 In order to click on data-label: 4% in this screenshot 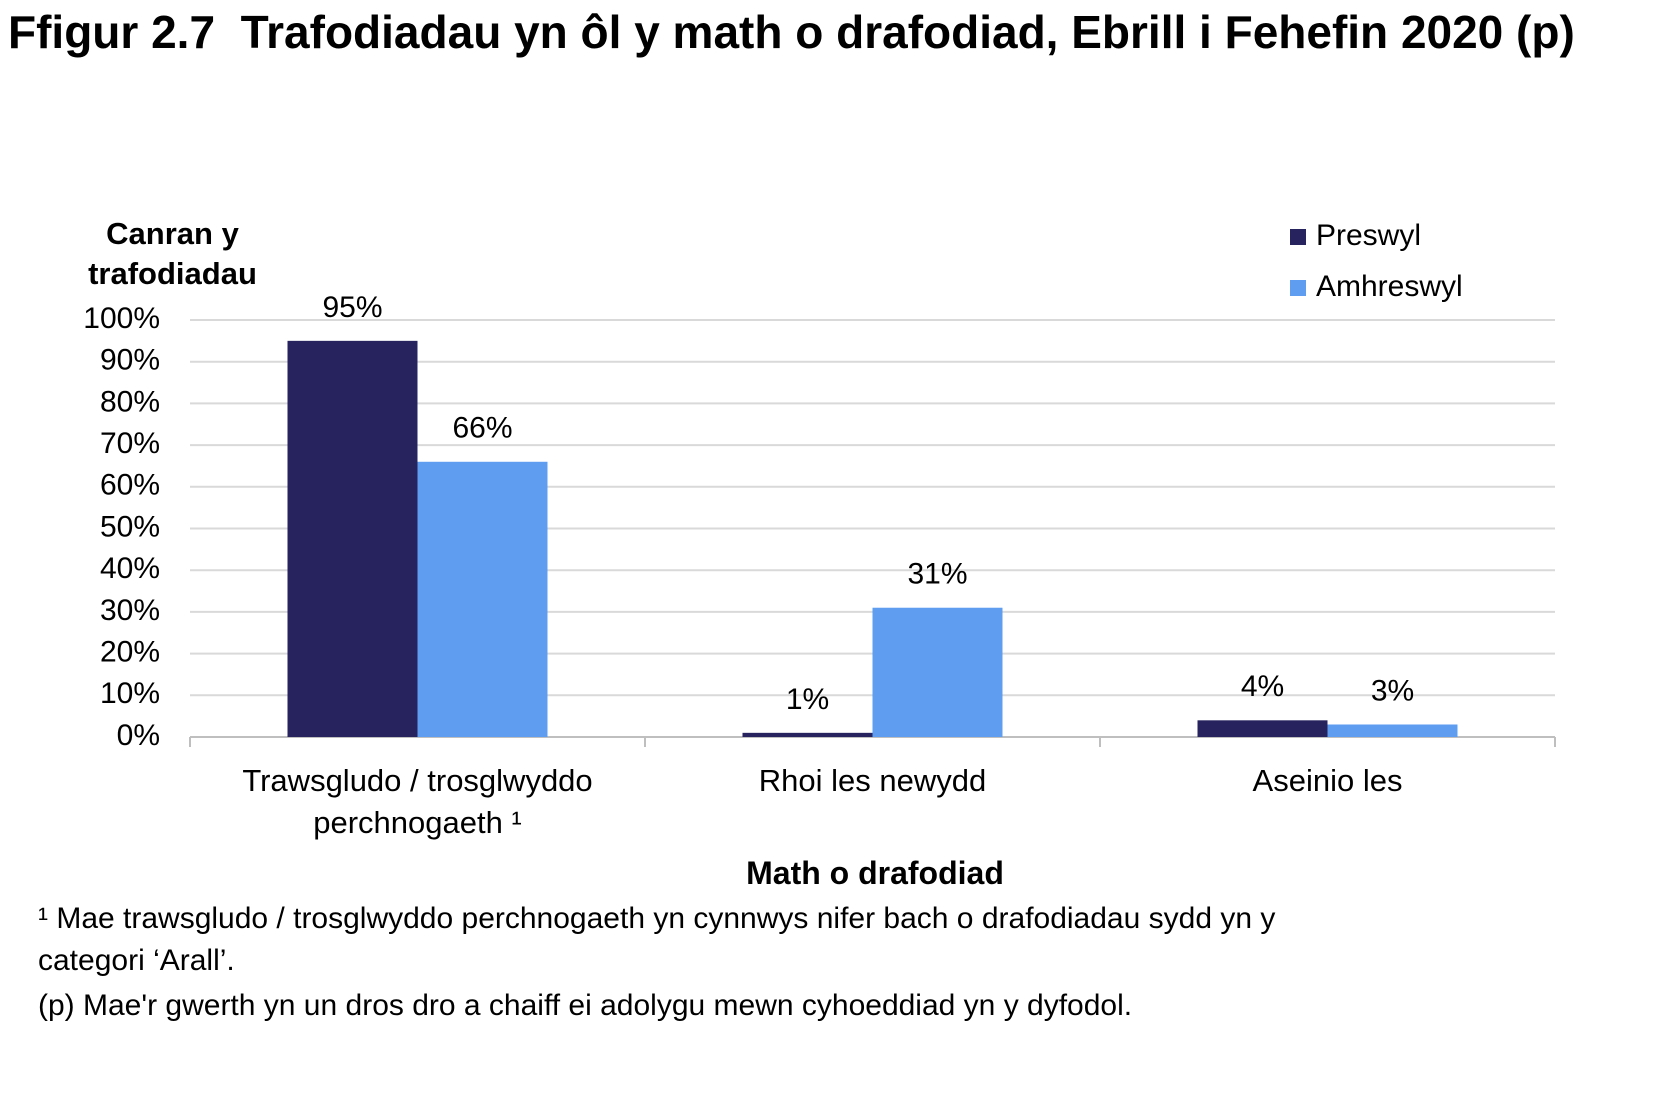, I will do `click(1262, 686)`.